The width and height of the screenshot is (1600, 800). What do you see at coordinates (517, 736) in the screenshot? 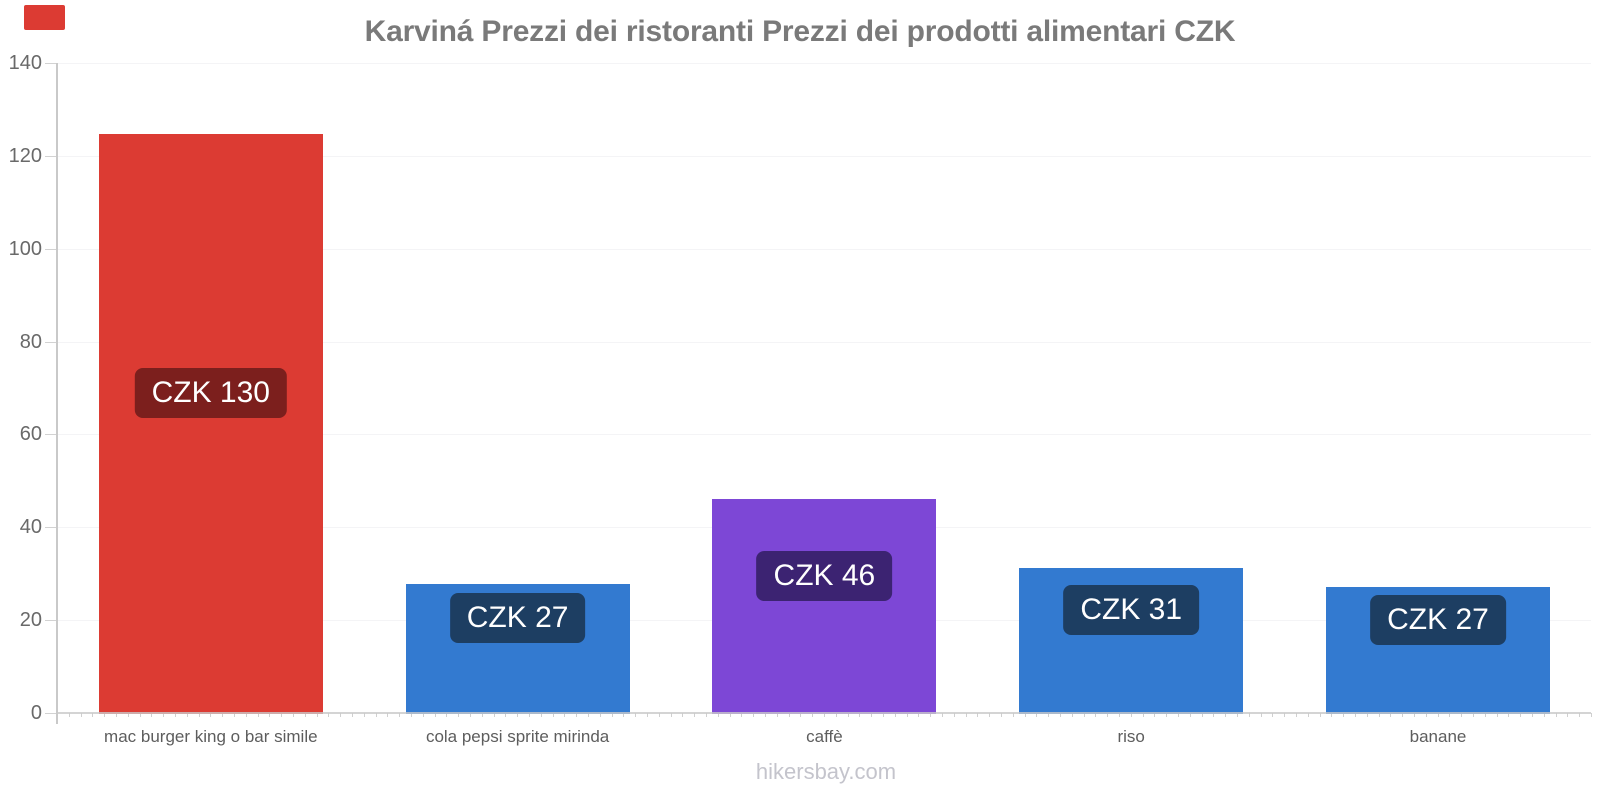
I see `x-category-label: cola pepsi sprite mirinda` at bounding box center [517, 736].